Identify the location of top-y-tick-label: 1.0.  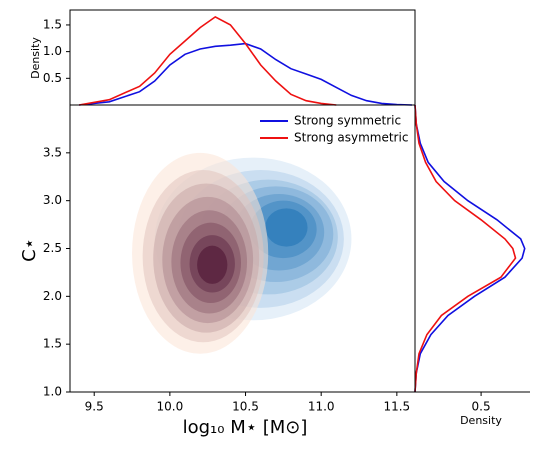
(52, 51).